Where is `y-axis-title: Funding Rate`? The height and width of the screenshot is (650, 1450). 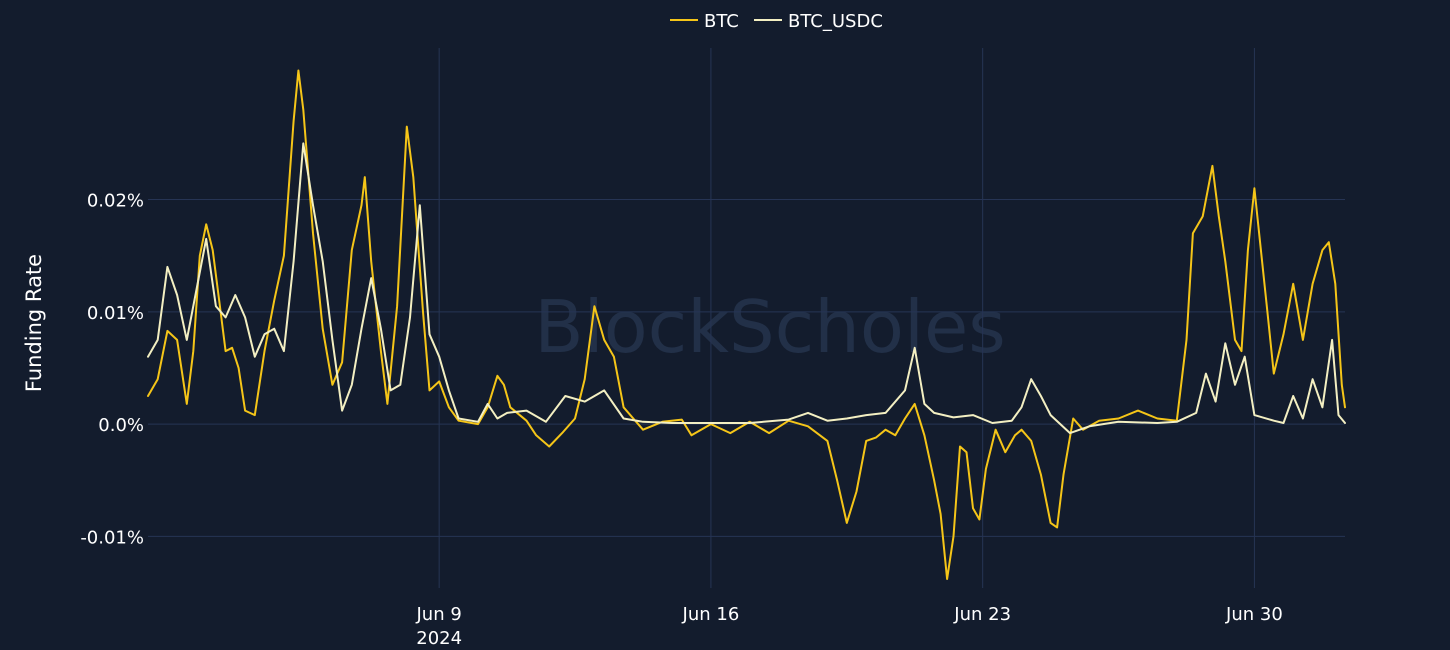
y-axis-title: Funding Rate is located at coordinates (34, 323).